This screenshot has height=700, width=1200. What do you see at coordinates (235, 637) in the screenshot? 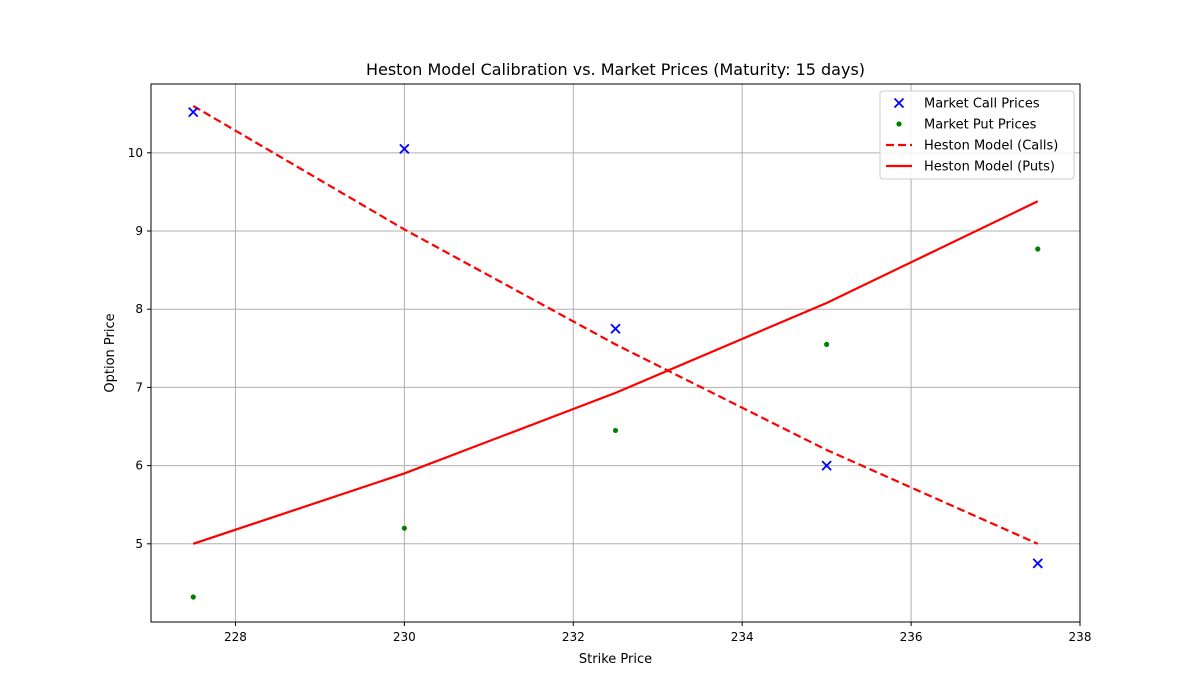
I see `x-tick-label: 228` at bounding box center [235, 637].